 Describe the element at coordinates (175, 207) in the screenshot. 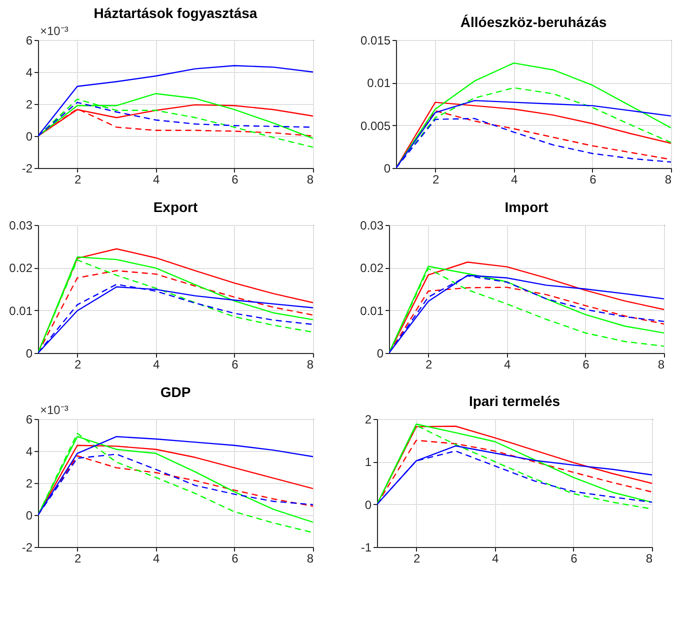

I see `chart-title: Export` at that location.